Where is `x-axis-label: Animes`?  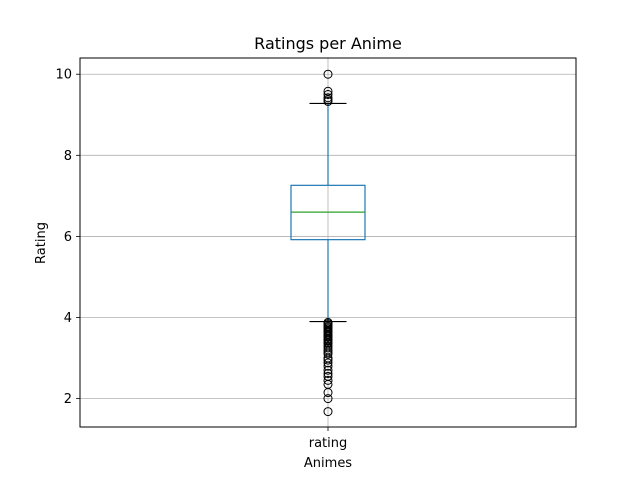
x-axis-label: Animes is located at coordinates (328, 463).